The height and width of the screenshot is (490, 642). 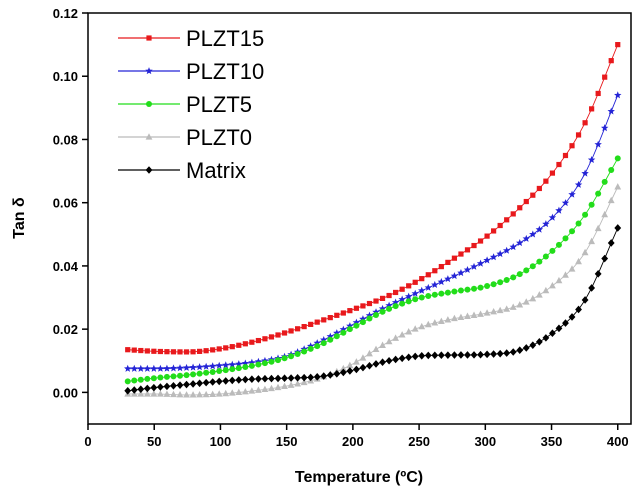 I want to click on legend: PLZT15 PLZT10 PLZT5 PLZT0 Matrix, so click(x=191, y=104).